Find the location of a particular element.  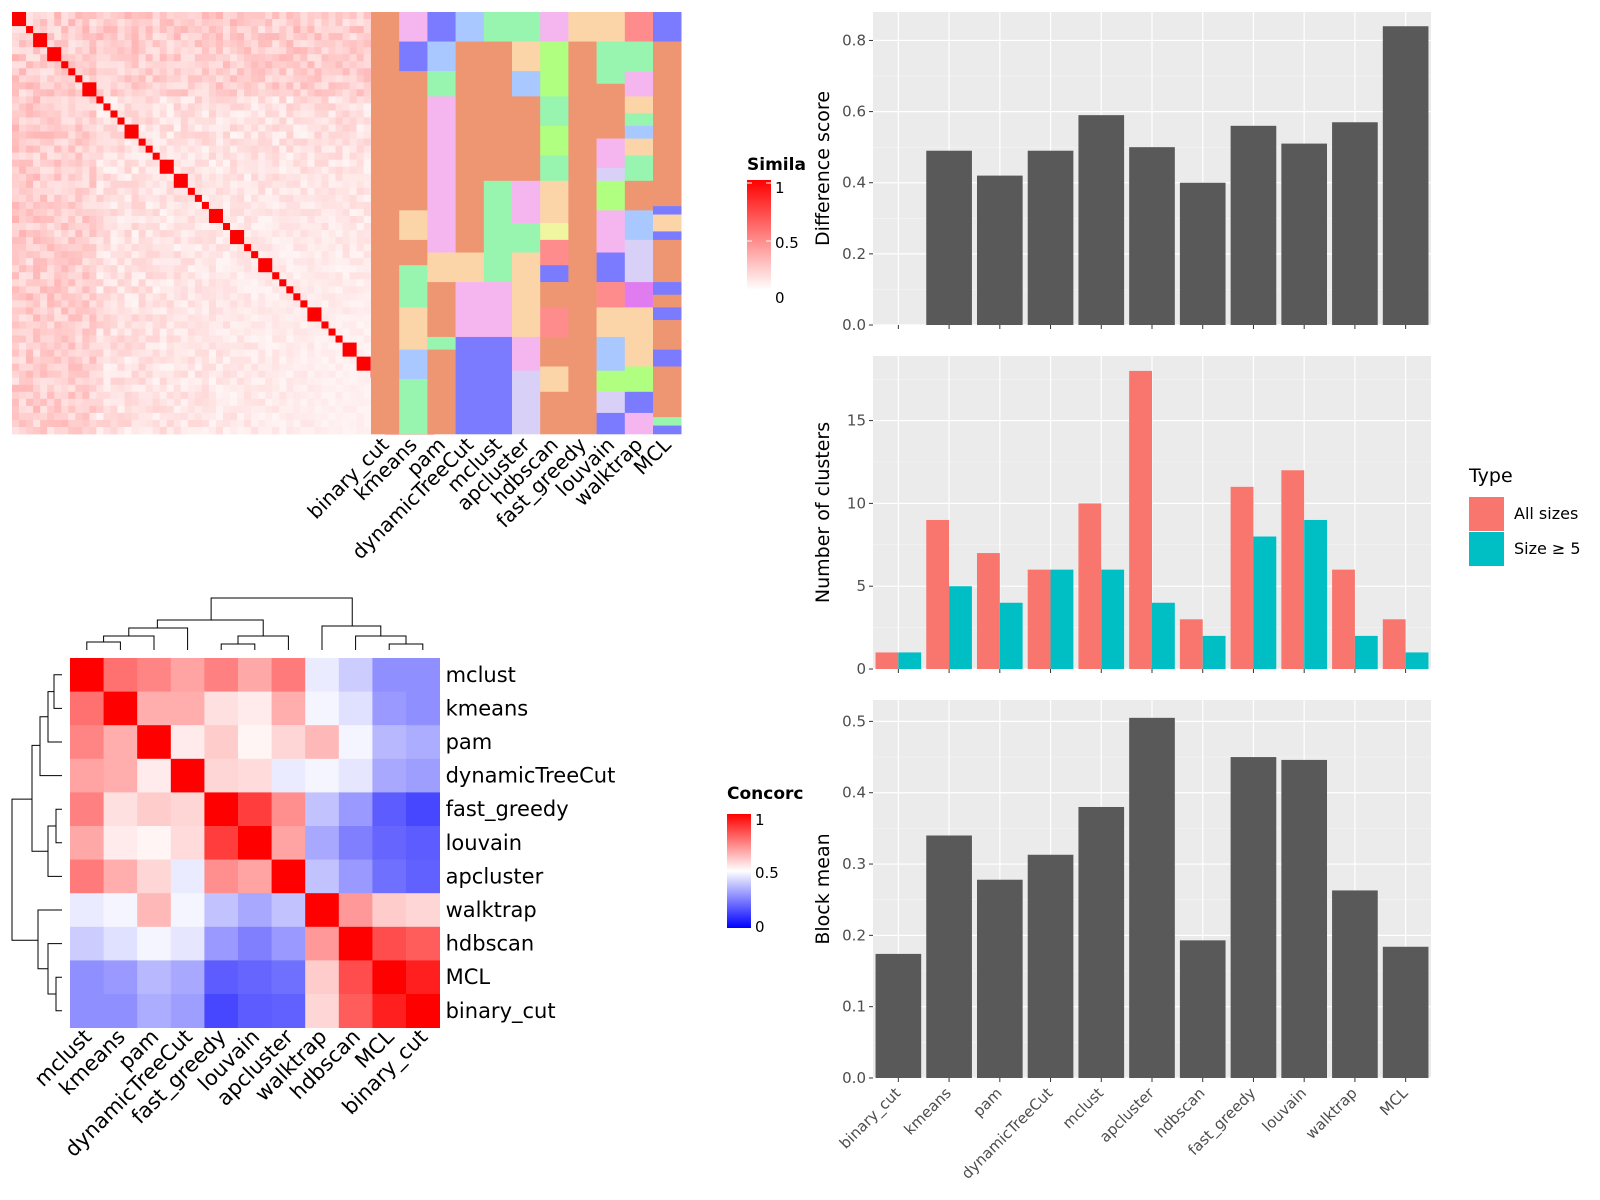

bar is located at coordinates (1253, 917).